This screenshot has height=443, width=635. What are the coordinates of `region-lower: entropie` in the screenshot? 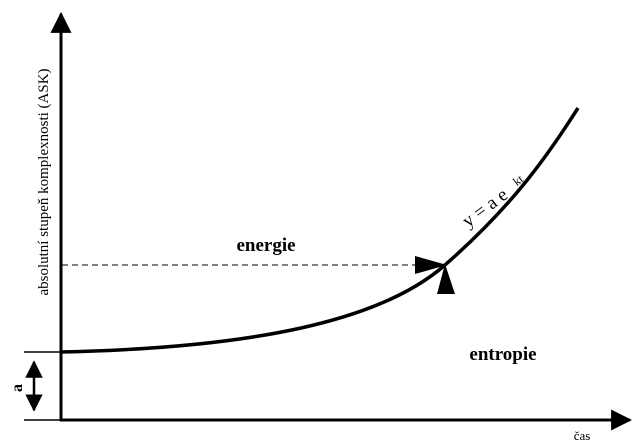 It's located at (502, 354).